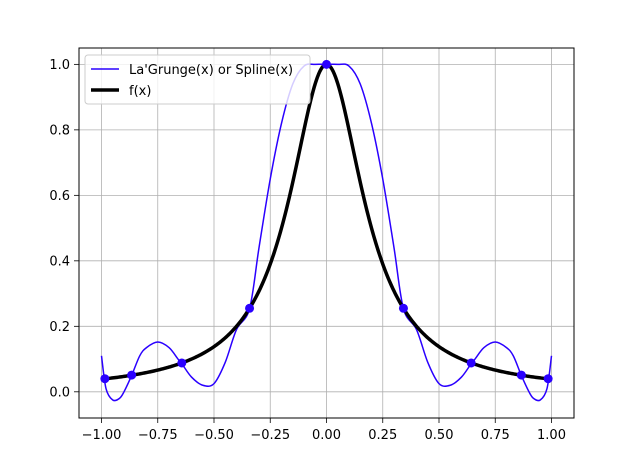 This screenshot has width=633, height=469. I want to click on y-tick-label: 0.8, so click(59, 130).